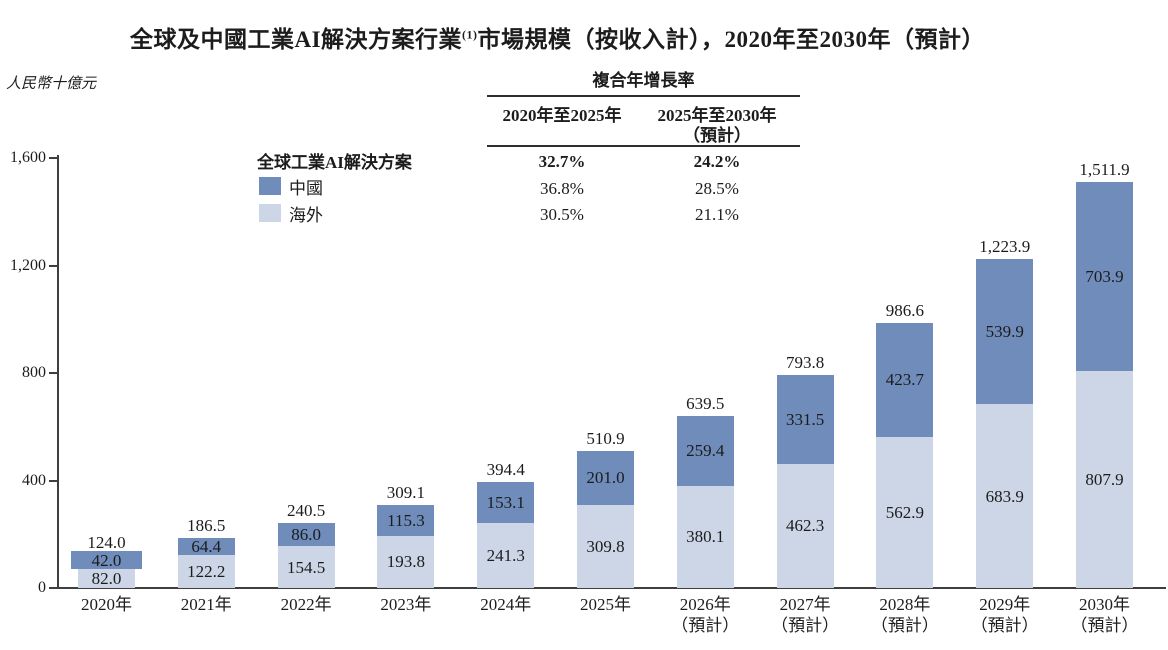 The width and height of the screenshot is (1168, 650). I want to click on y-tick-label: 1,200, so click(28, 265).